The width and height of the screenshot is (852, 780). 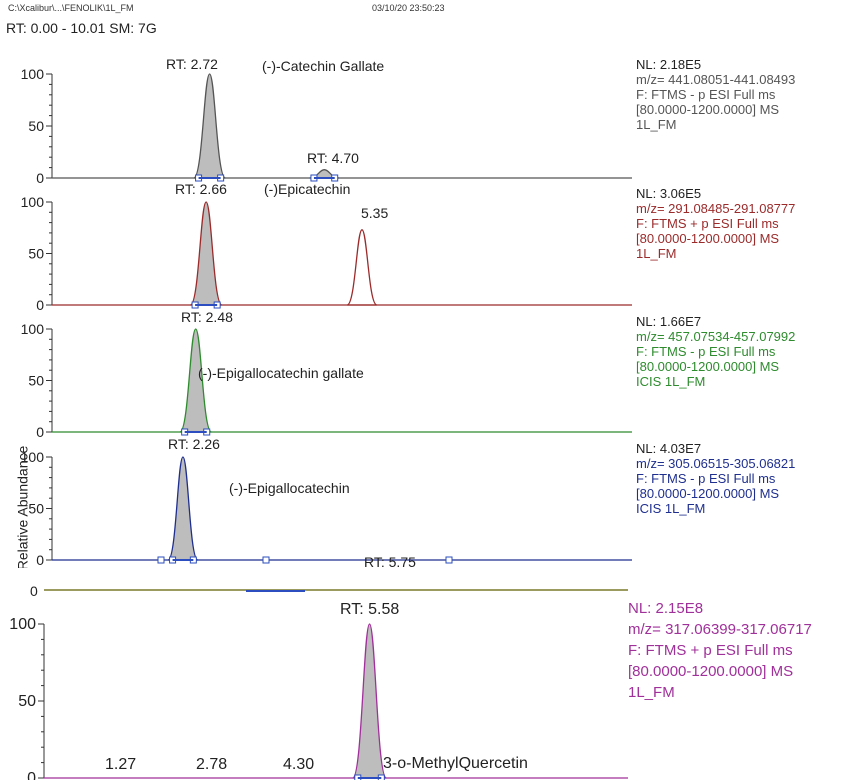 I want to click on peak-label-1-2: RT: 4.70, so click(x=333, y=158).